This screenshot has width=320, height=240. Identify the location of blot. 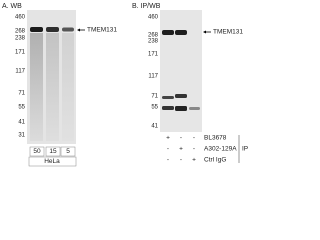
(181, 71).